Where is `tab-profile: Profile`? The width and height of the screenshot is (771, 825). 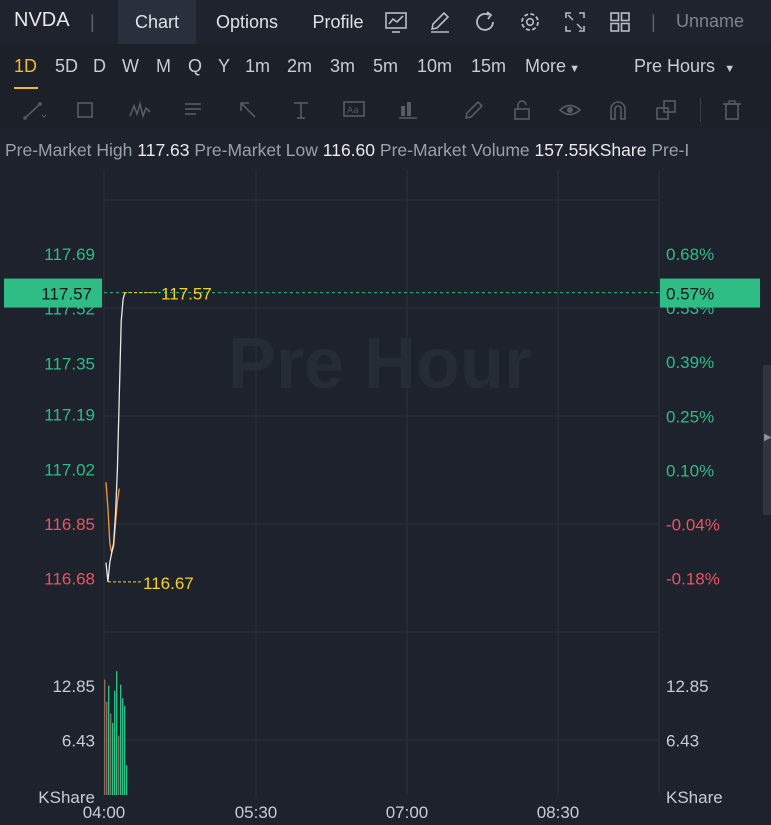
tab-profile: Profile is located at coordinates (338, 22).